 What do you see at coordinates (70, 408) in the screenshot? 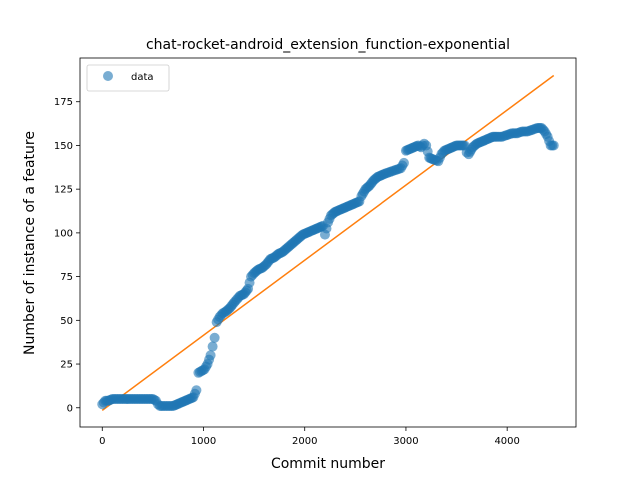
I see `y-tick-label: 0` at bounding box center [70, 408].